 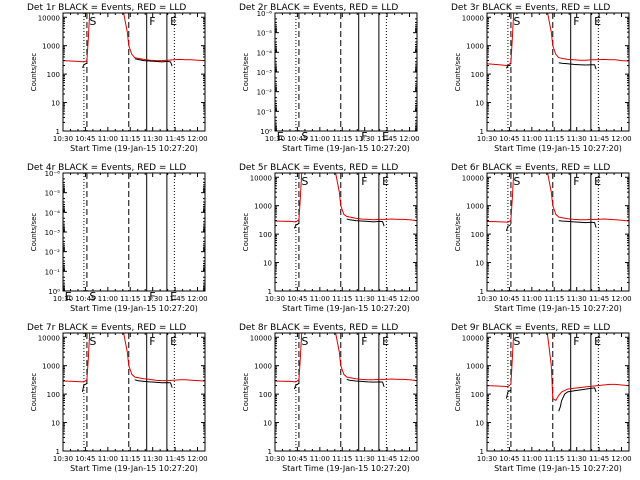 I want to click on y-tick-label: 10⁻², so click(x=53, y=253).